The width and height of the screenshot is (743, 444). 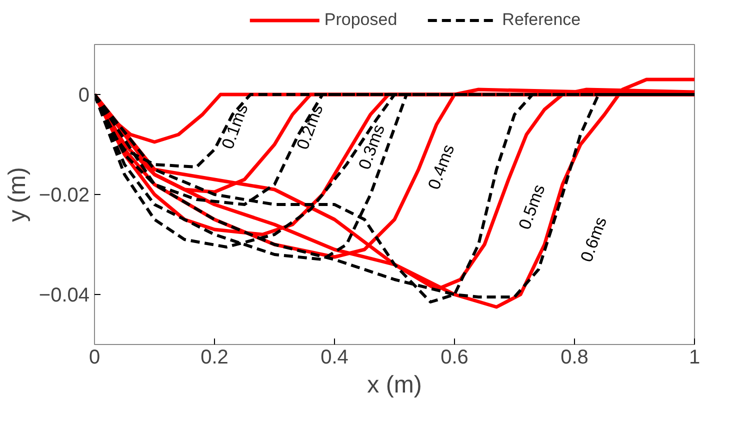 I want to click on annotation: 0.4ms, so click(x=441, y=167).